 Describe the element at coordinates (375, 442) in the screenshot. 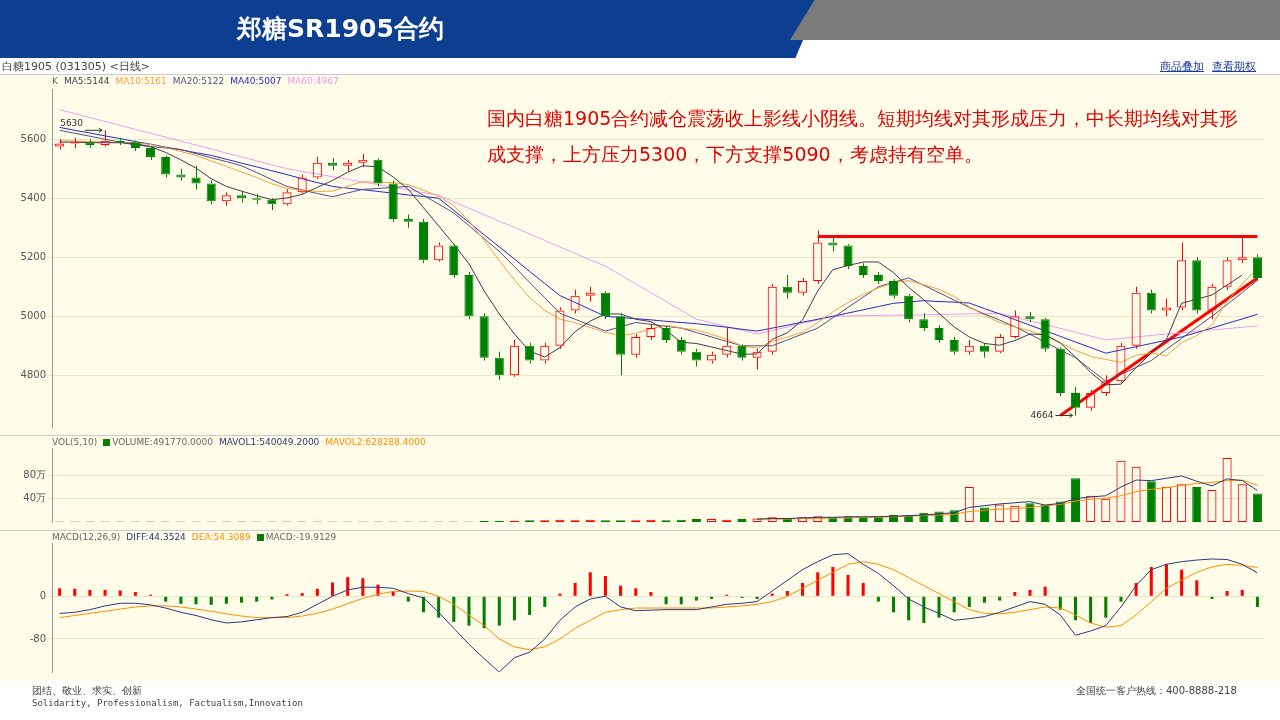

I see `text: MAVOL2:628288.4000` at that location.